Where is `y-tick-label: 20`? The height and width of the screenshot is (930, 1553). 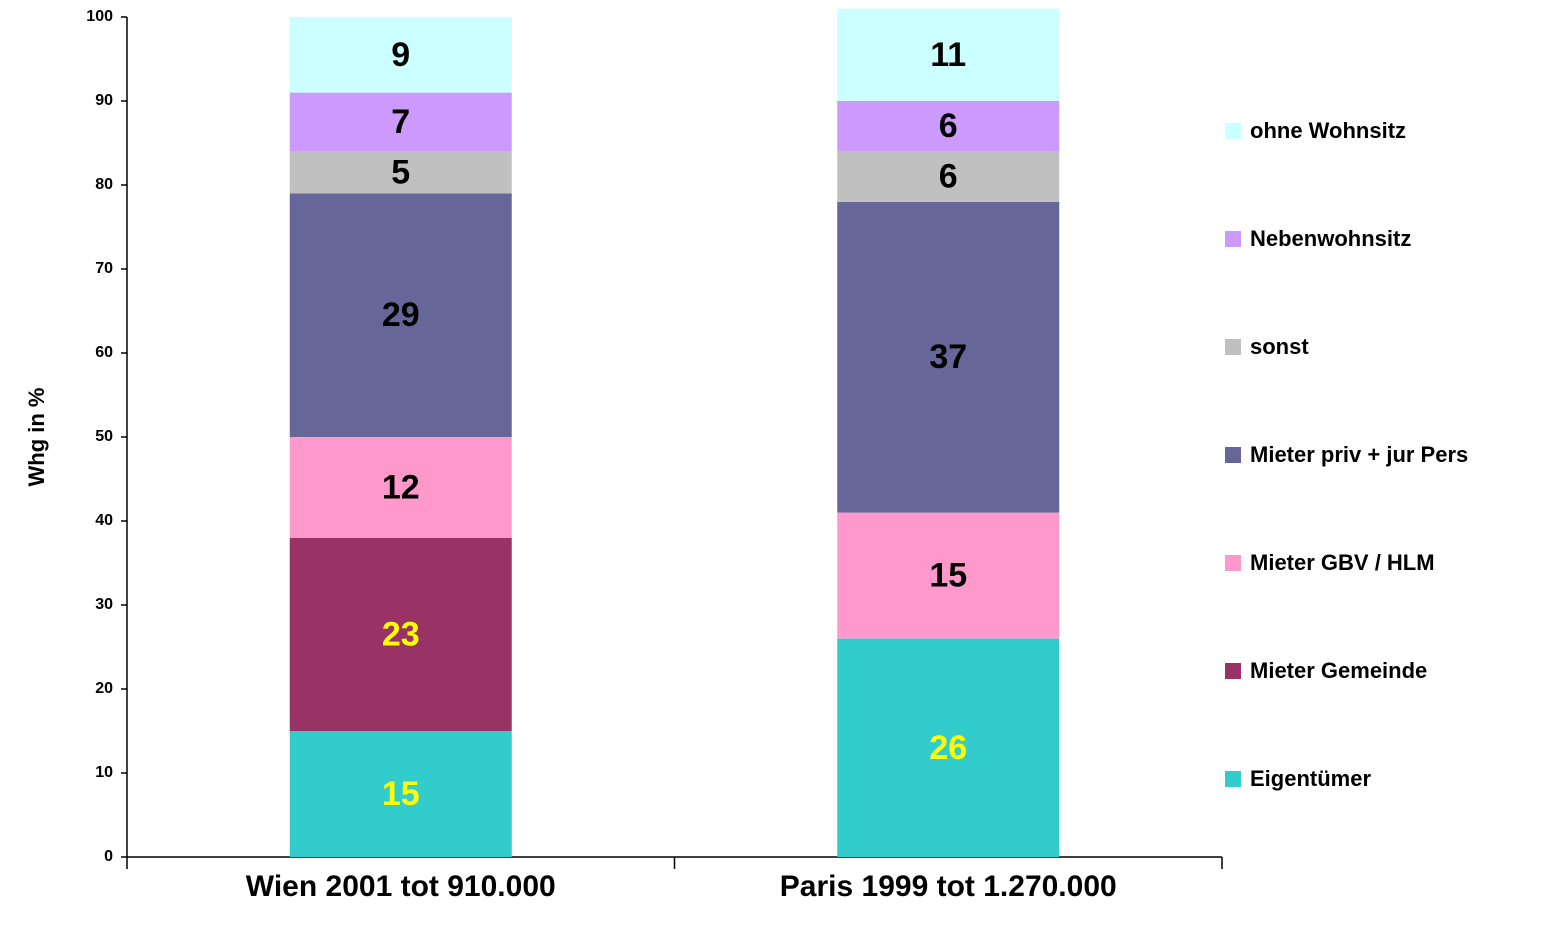
y-tick-label: 20 is located at coordinates (104, 688).